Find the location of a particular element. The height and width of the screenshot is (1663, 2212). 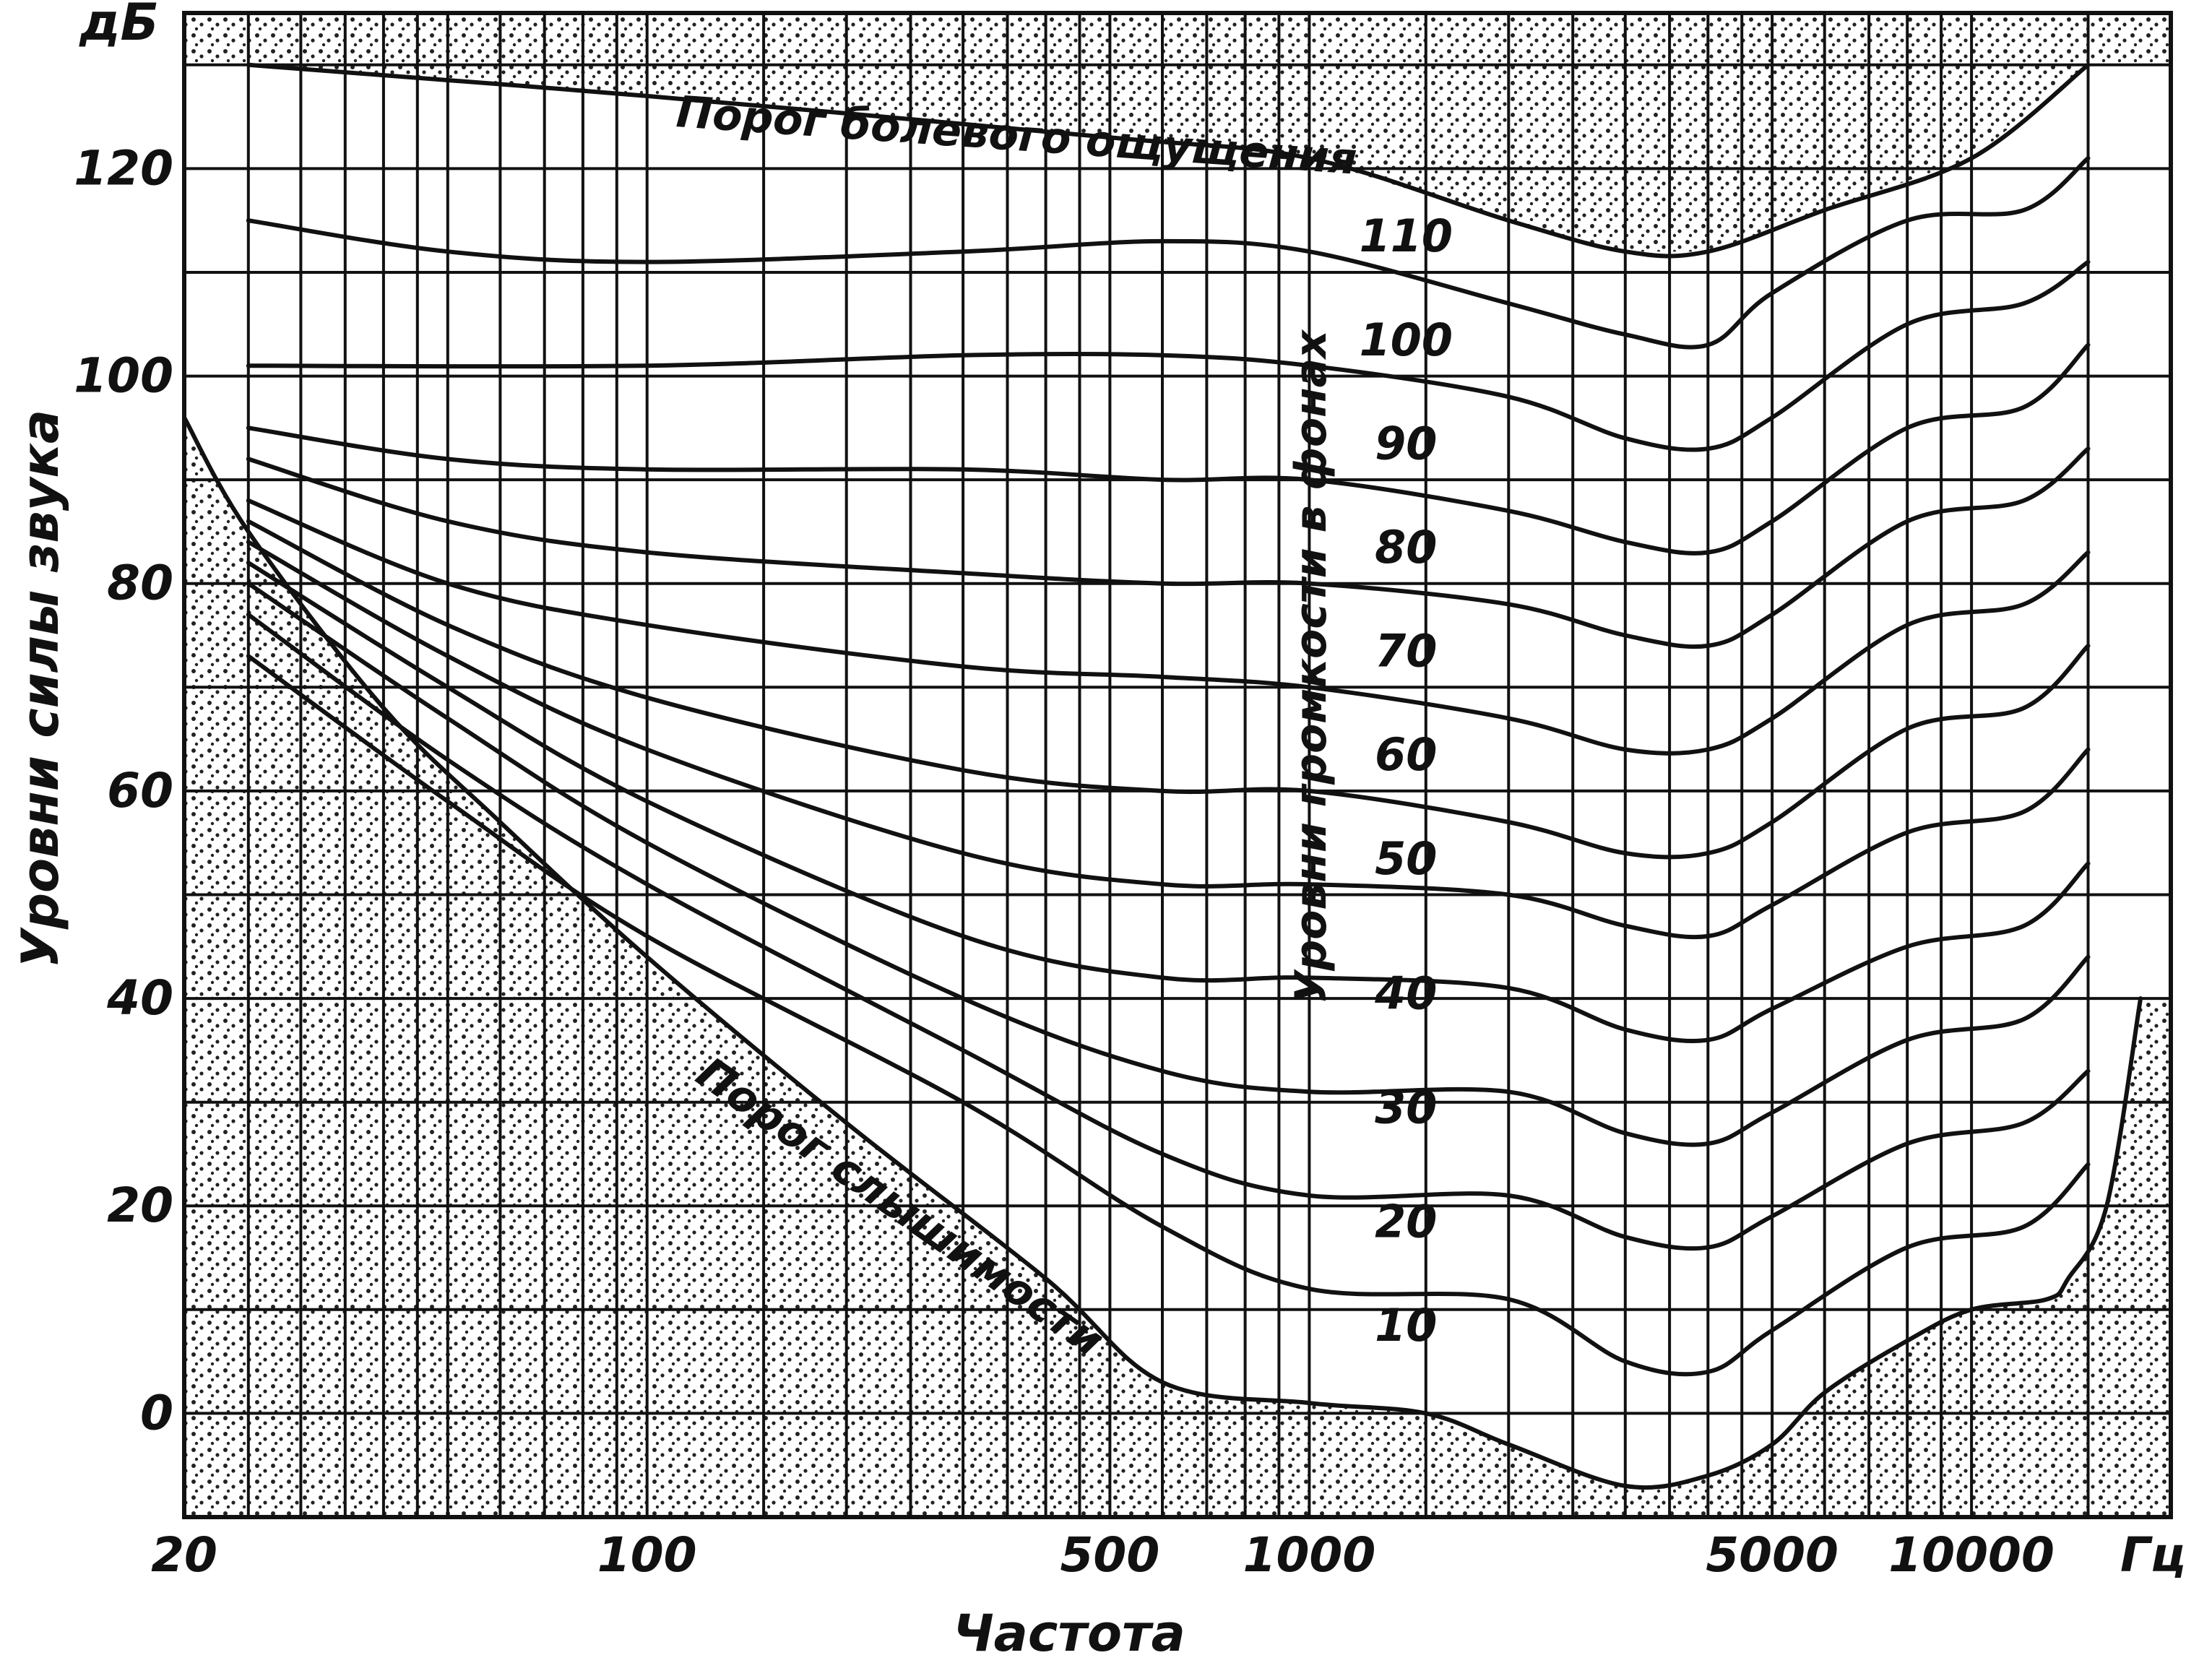

curve-label: 100 is located at coordinates (1406, 340).